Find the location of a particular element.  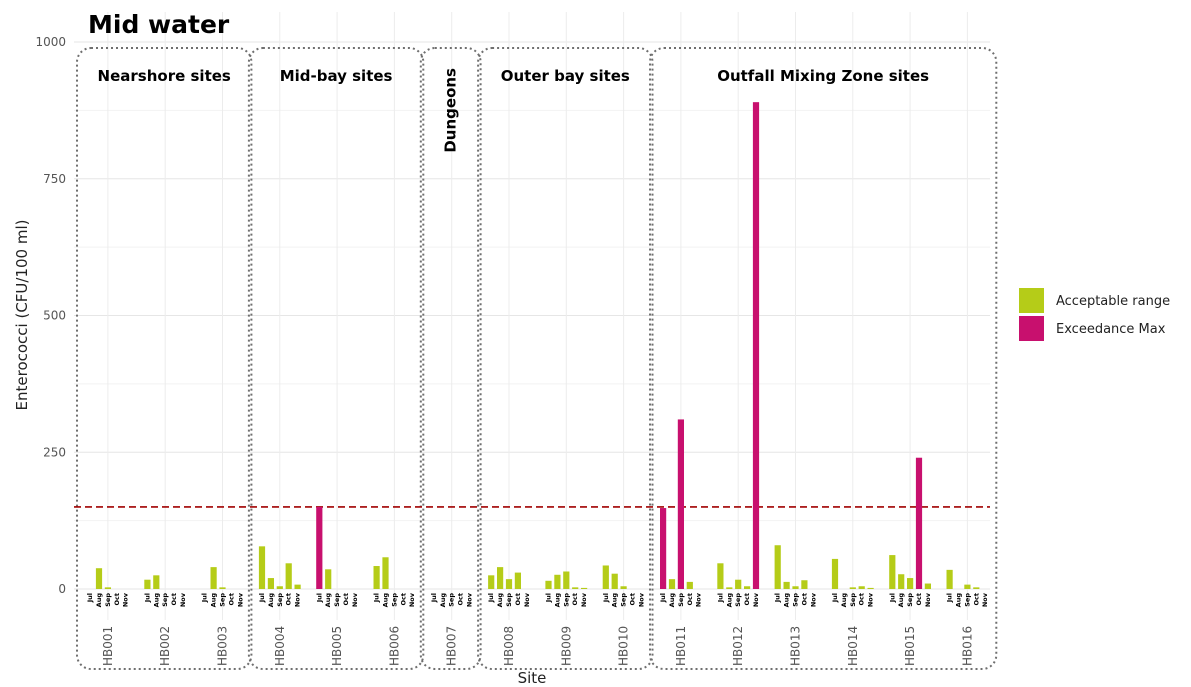

site-tick-label: HB009 is located at coordinates (566, 646).